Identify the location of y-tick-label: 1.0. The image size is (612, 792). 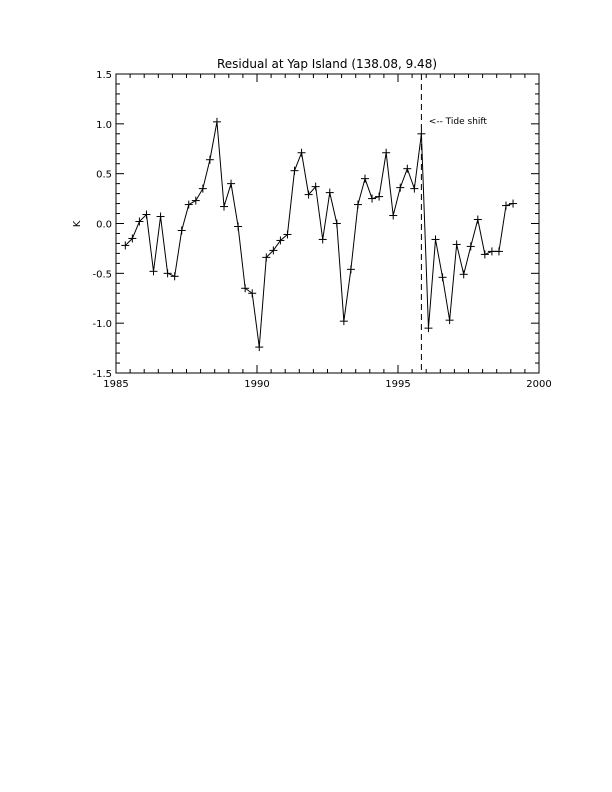
(104, 125).